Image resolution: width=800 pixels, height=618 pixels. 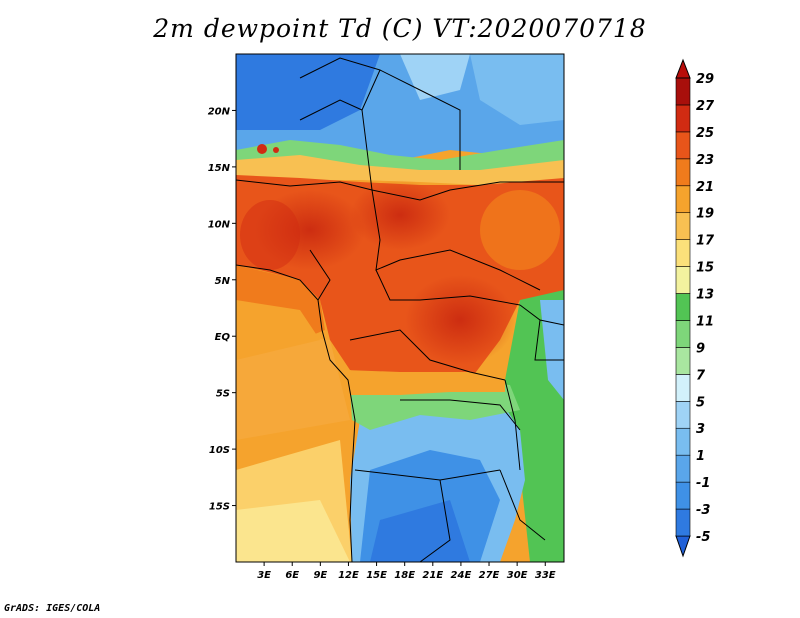 I want to click on colorbar-label: 5, so click(x=700, y=402).